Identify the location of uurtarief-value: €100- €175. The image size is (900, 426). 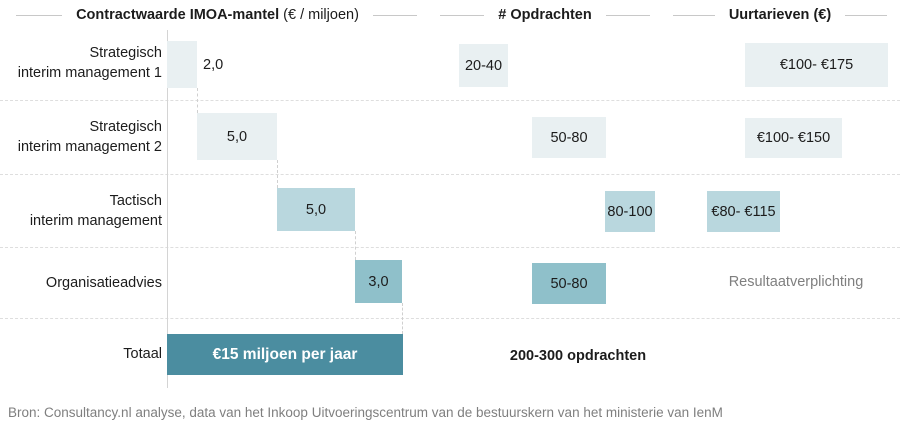
(816, 65).